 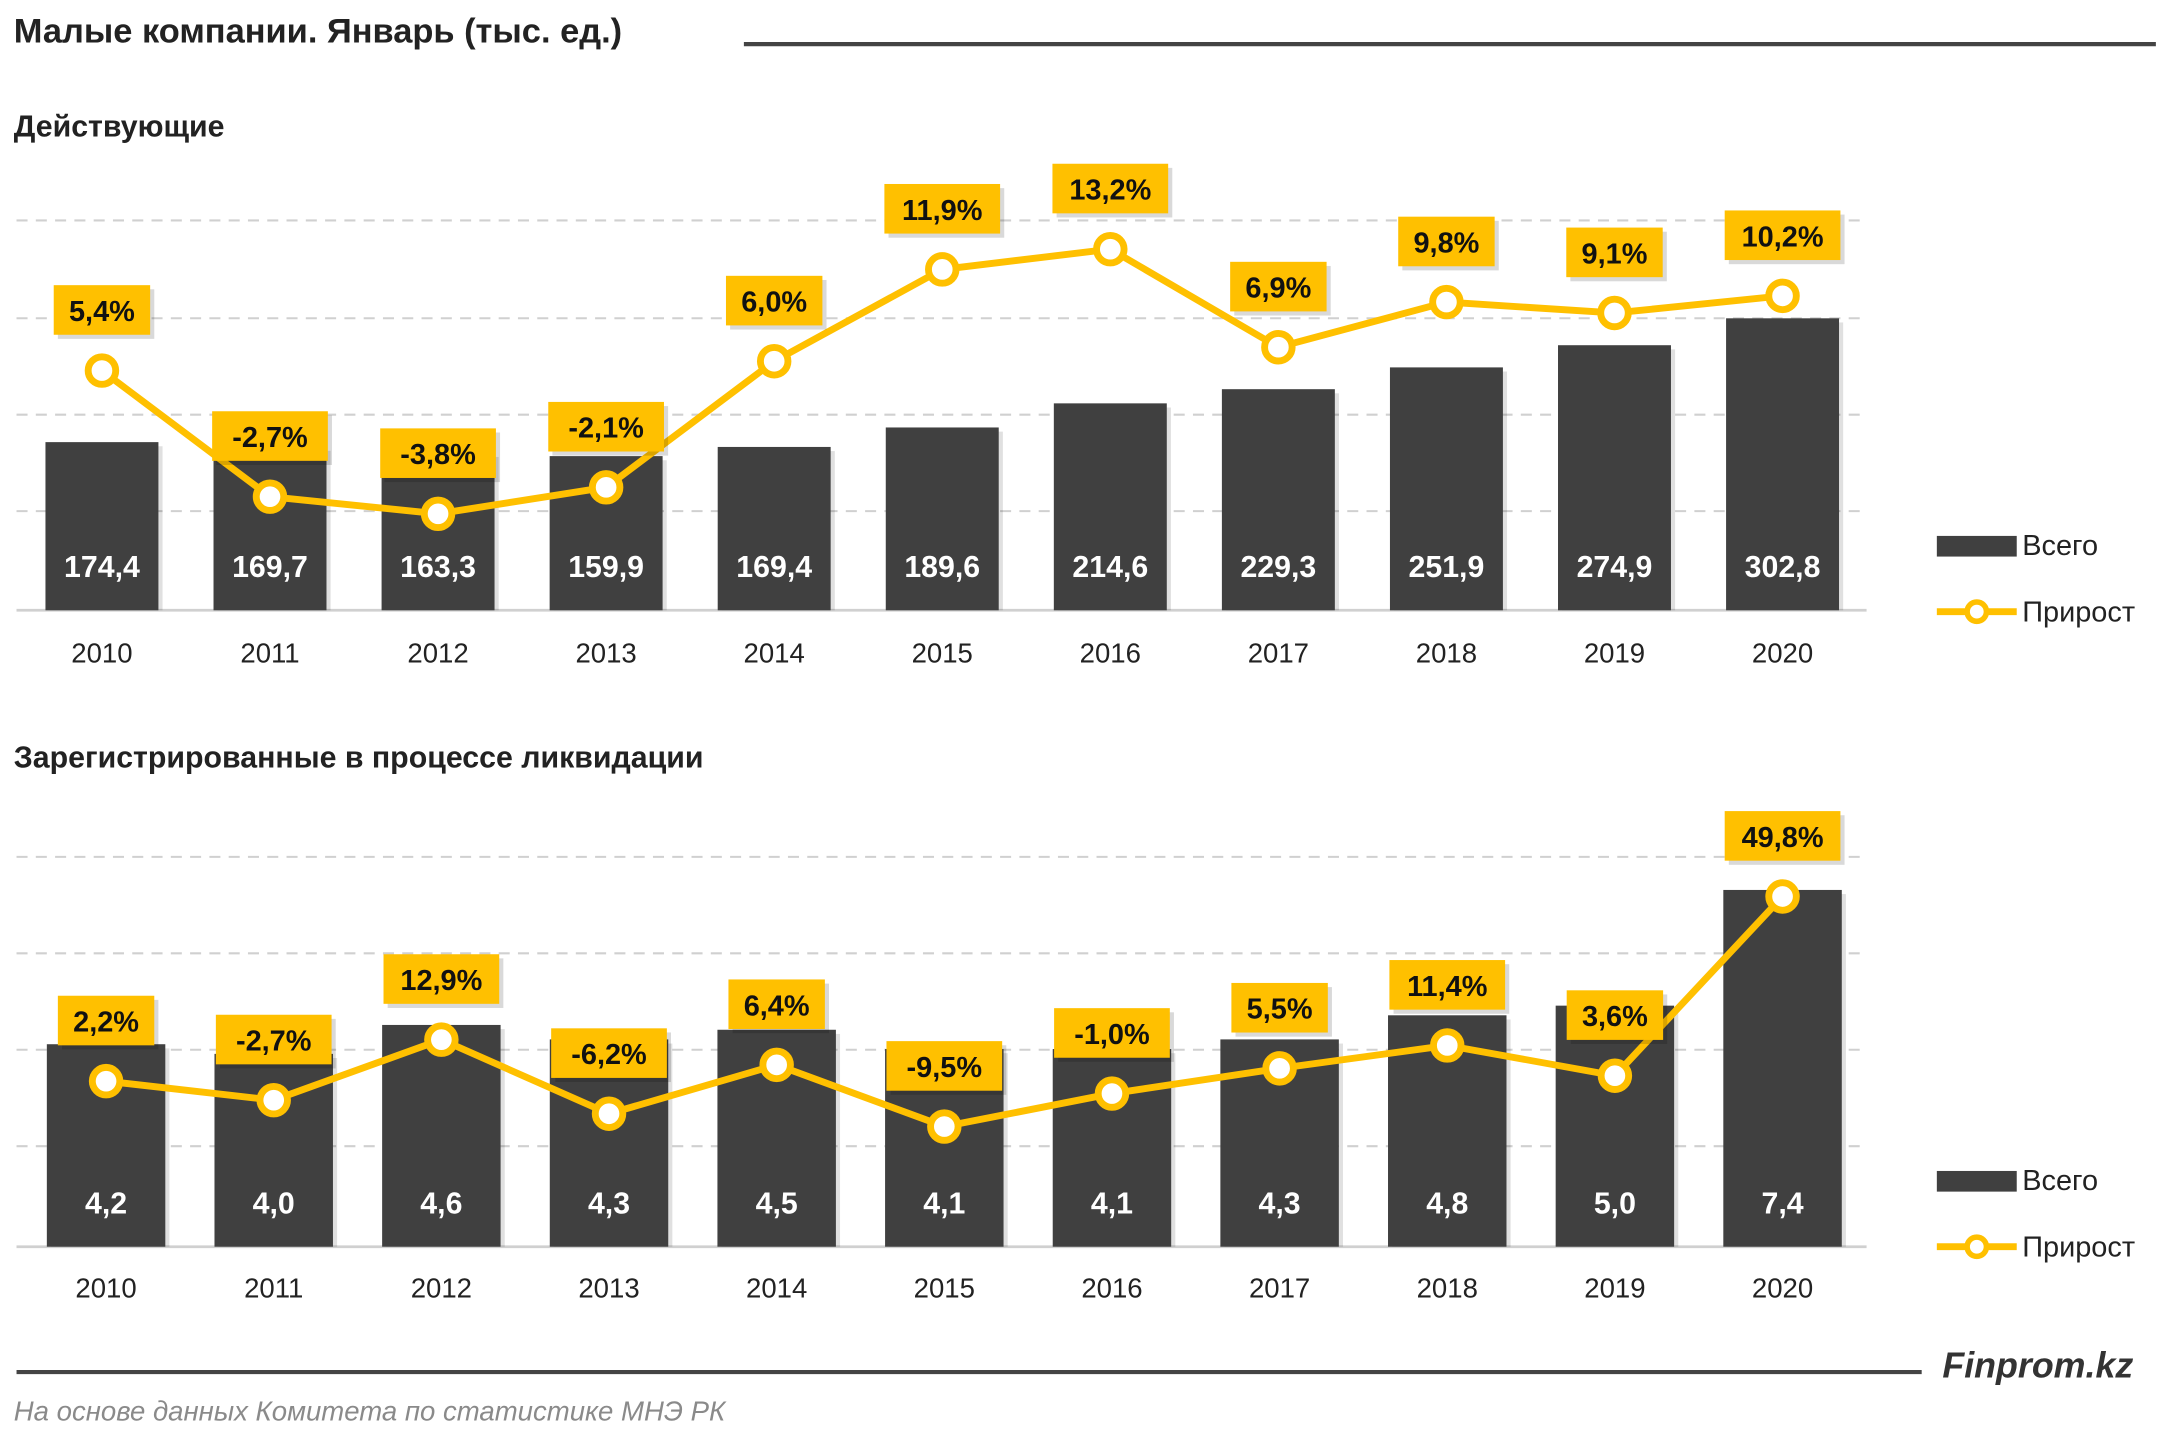 What do you see at coordinates (102, 567) in the screenshot?
I see `bar-value-label: 174,4` at bounding box center [102, 567].